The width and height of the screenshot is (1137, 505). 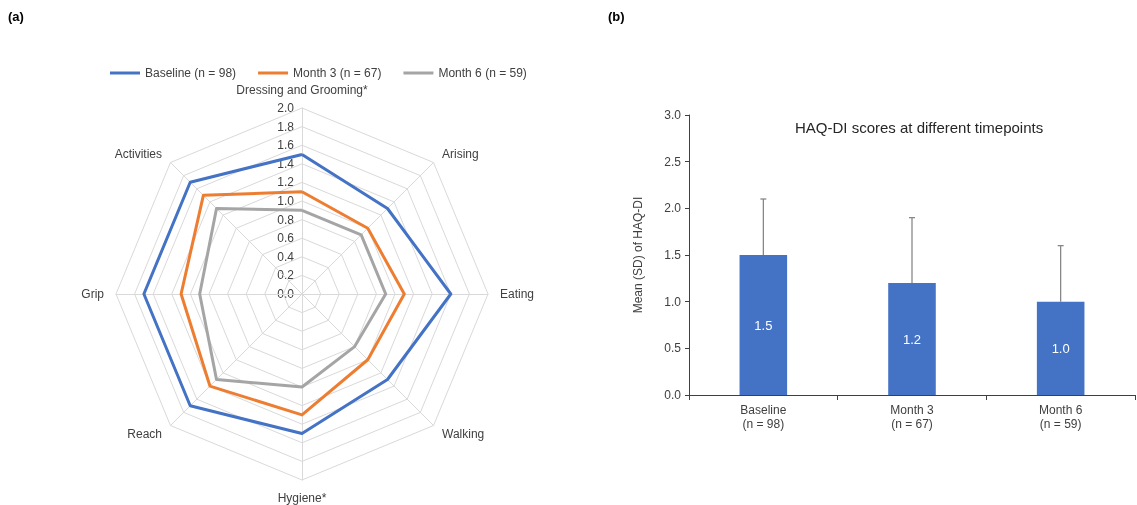 I want to click on spoke-label: Grip, so click(x=93, y=294).